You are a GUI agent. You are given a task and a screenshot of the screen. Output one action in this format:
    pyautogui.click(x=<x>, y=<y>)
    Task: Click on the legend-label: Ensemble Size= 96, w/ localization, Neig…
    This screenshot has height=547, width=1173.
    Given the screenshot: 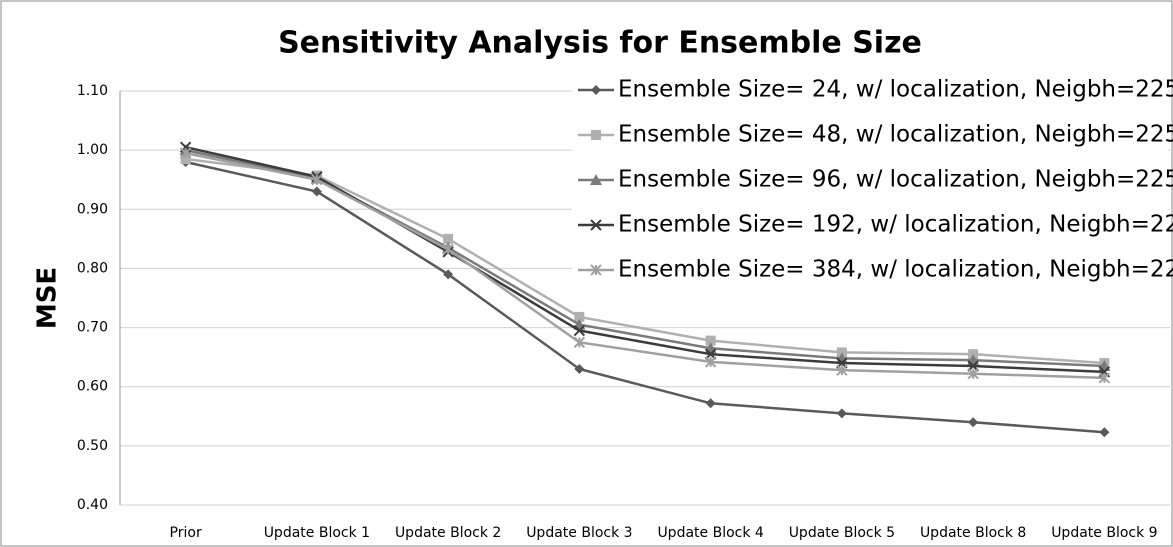 What is the action you would take?
    pyautogui.click(x=895, y=180)
    